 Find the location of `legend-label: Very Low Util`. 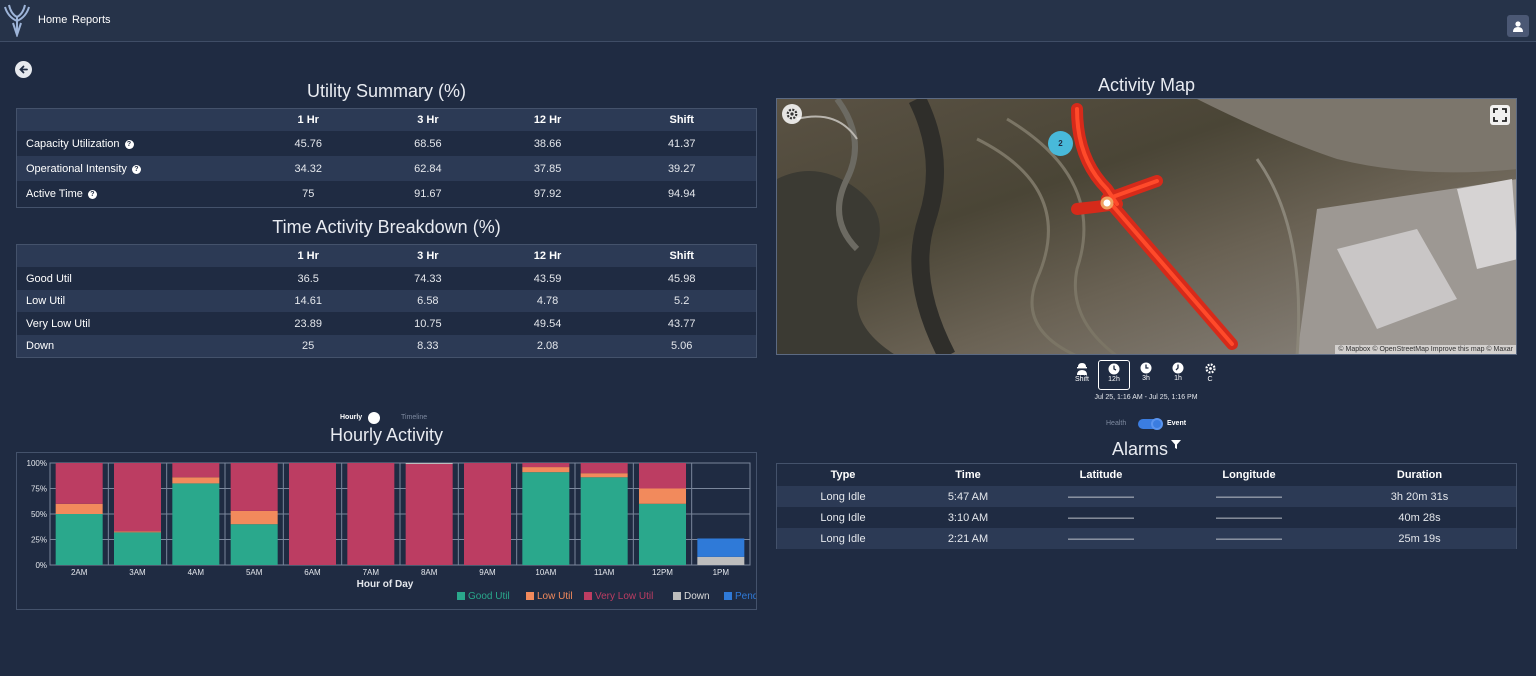

legend-label: Very Low Util is located at coordinates (624, 596).